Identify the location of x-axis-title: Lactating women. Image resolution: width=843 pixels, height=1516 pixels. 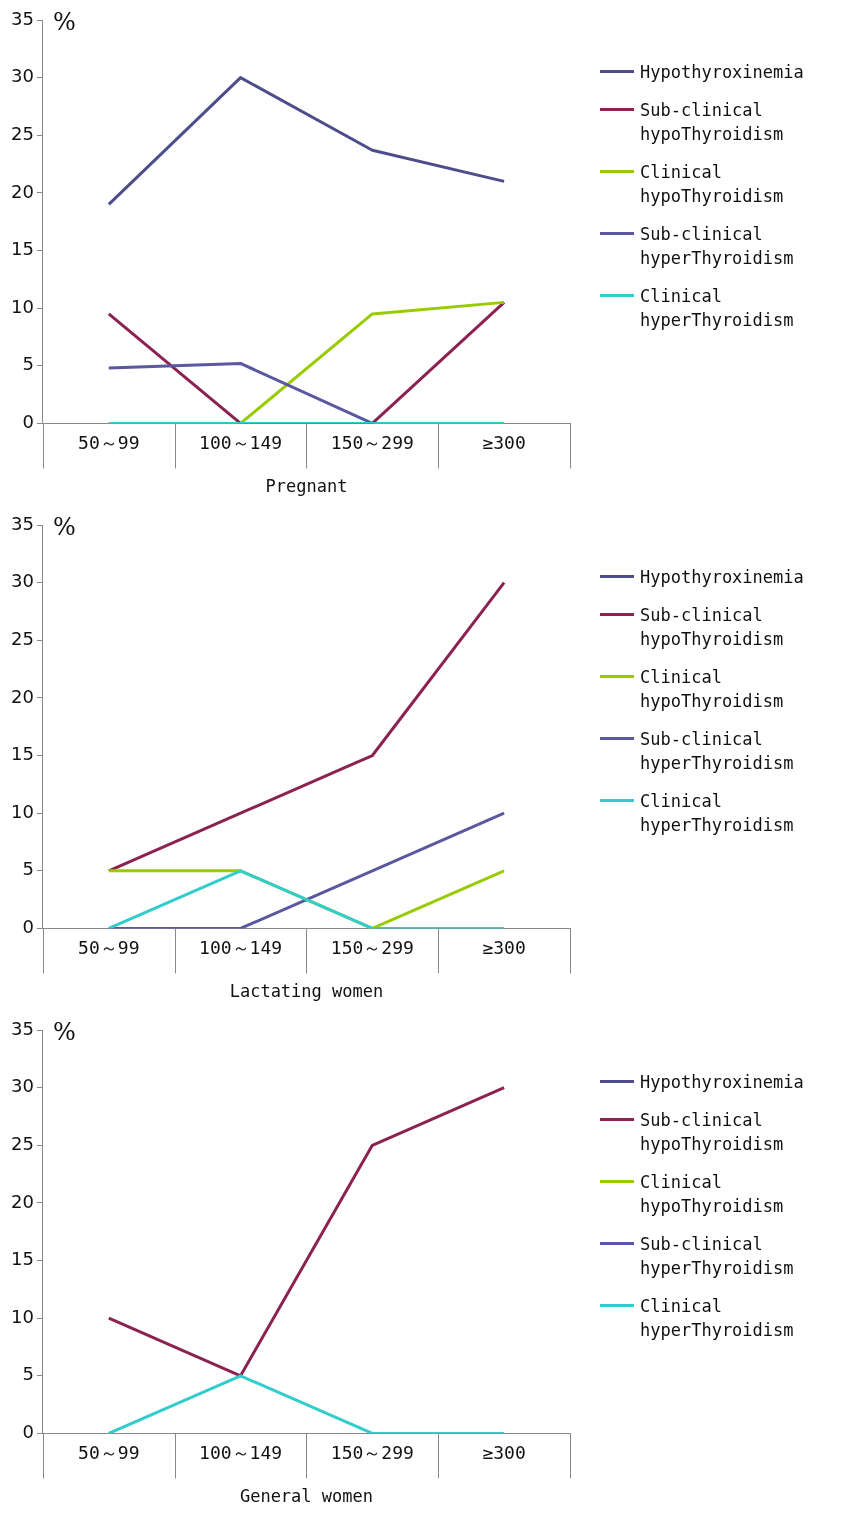
(306, 991).